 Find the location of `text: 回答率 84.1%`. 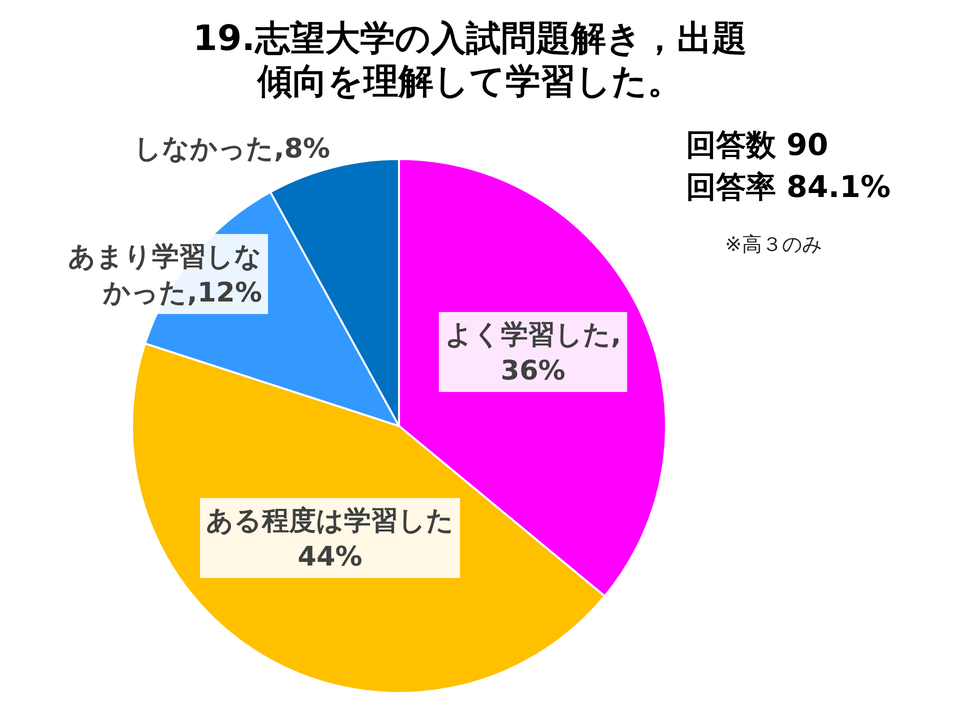

text: 回答率 84.1% is located at coordinates (788, 187).